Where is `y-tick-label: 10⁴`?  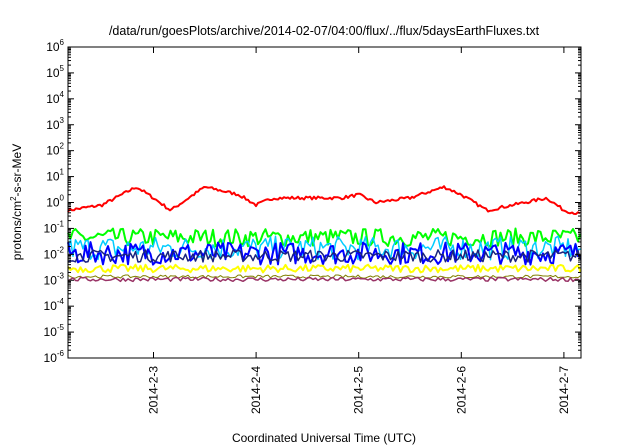 y-tick-label: 10⁴ is located at coordinates (55, 98).